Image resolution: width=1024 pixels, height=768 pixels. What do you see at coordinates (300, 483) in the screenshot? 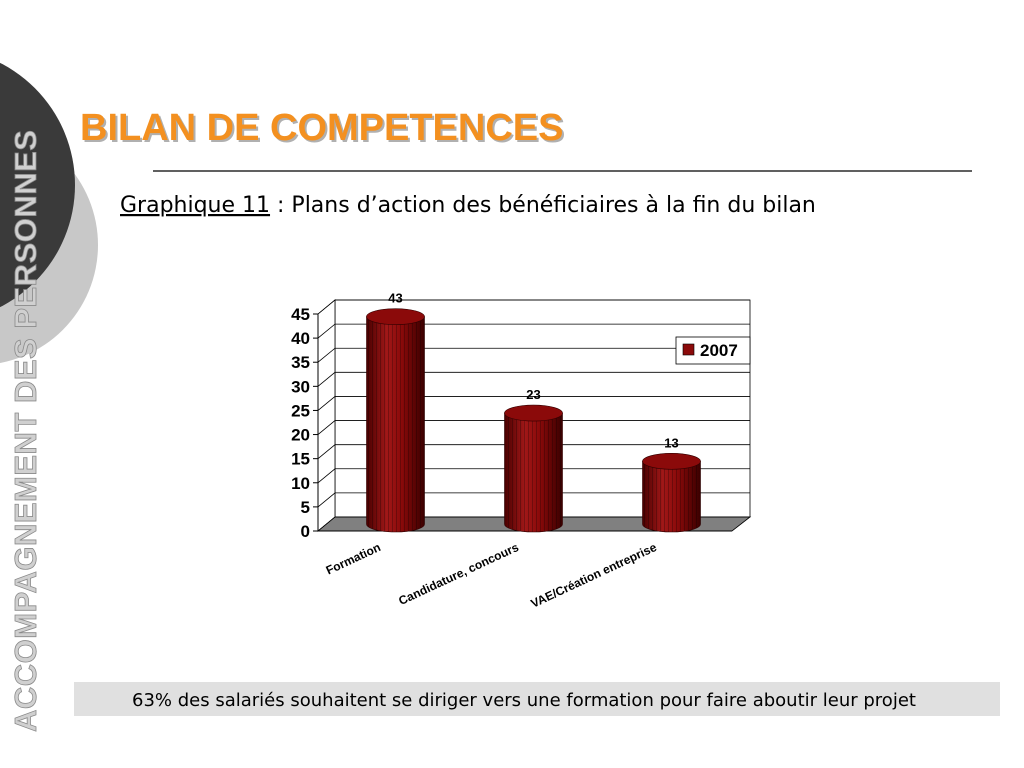
I see `y-tick-label: 10` at bounding box center [300, 483].